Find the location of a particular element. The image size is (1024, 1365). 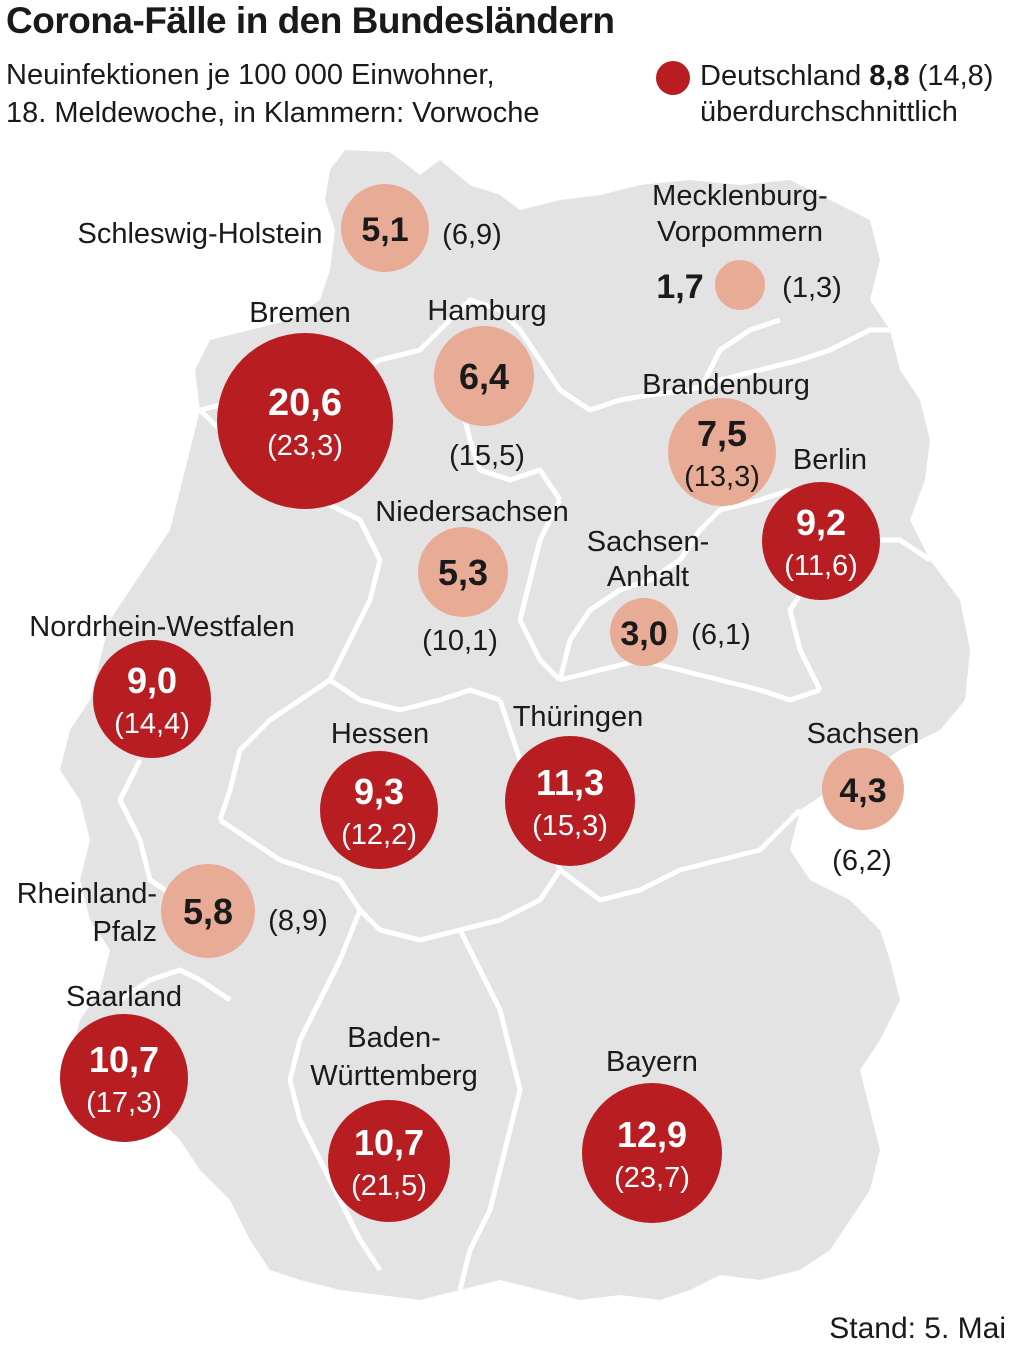

state-value: 12,9 is located at coordinates (652, 1134).